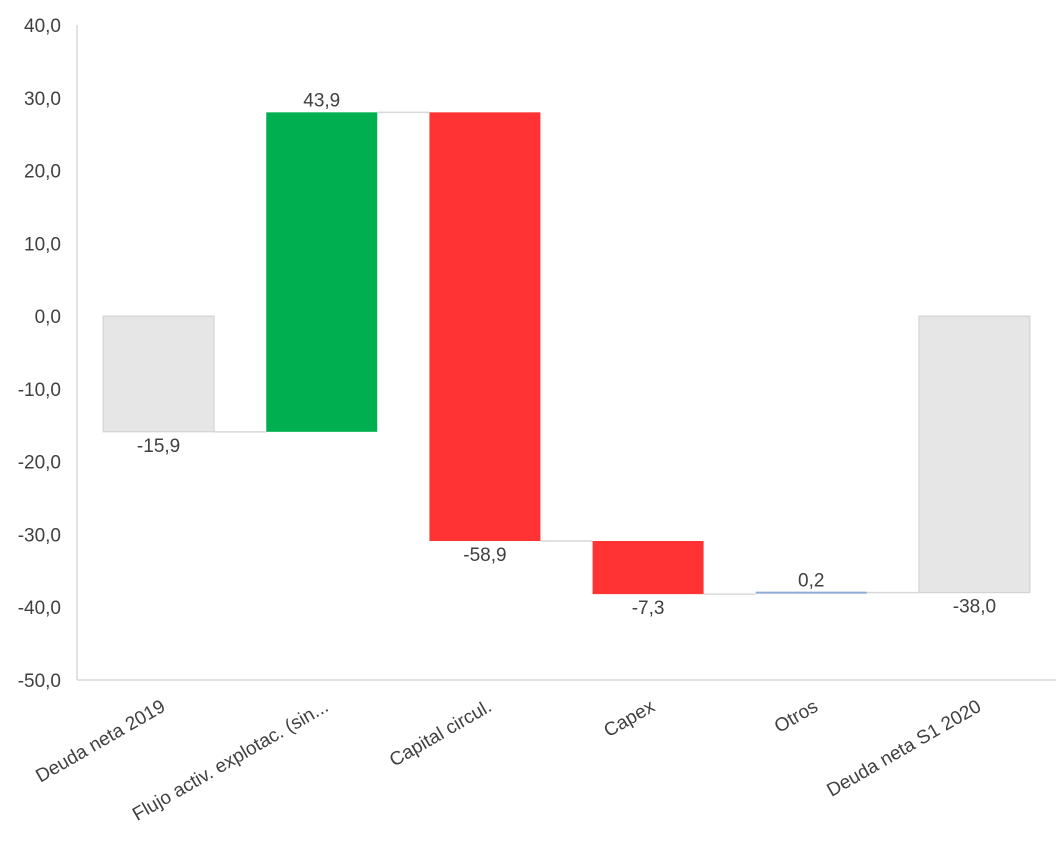 This screenshot has height=844, width=1058. What do you see at coordinates (321, 100) in the screenshot?
I see `data-label-flujo-activ-explotac-sin: 43,9` at bounding box center [321, 100].